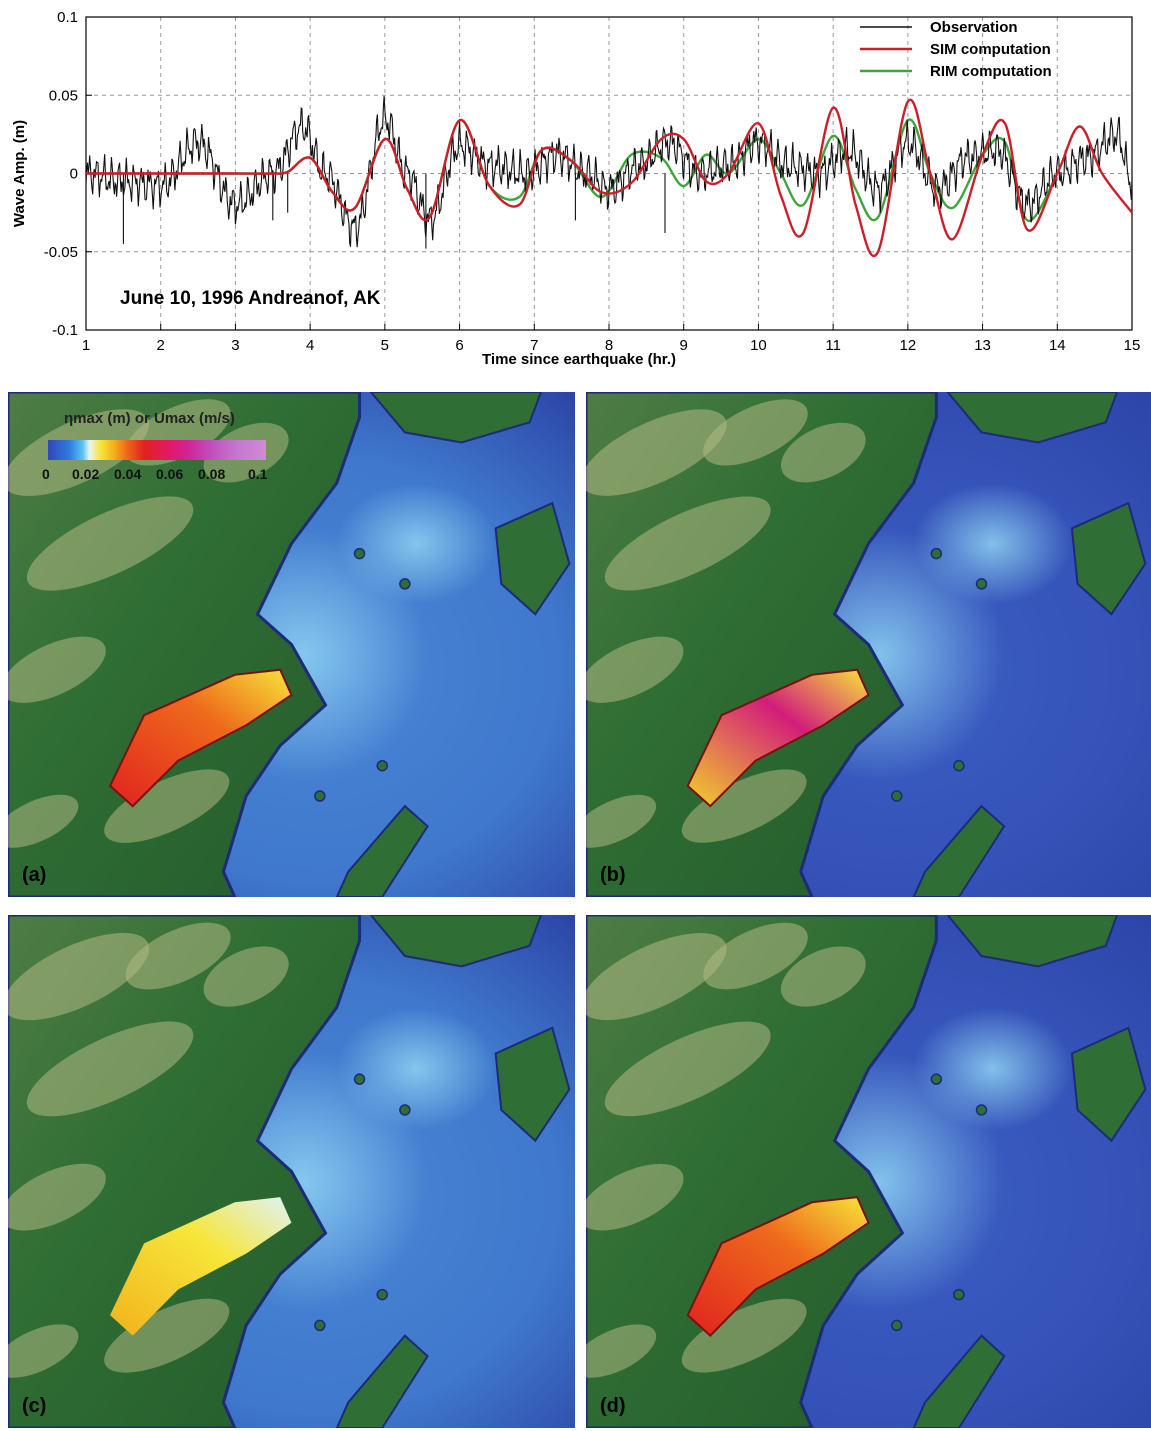 Image resolution: width=1151 pixels, height=1431 pixels. What do you see at coordinates (459, 345) in the screenshot?
I see `x-tick-label: 6` at bounding box center [459, 345].